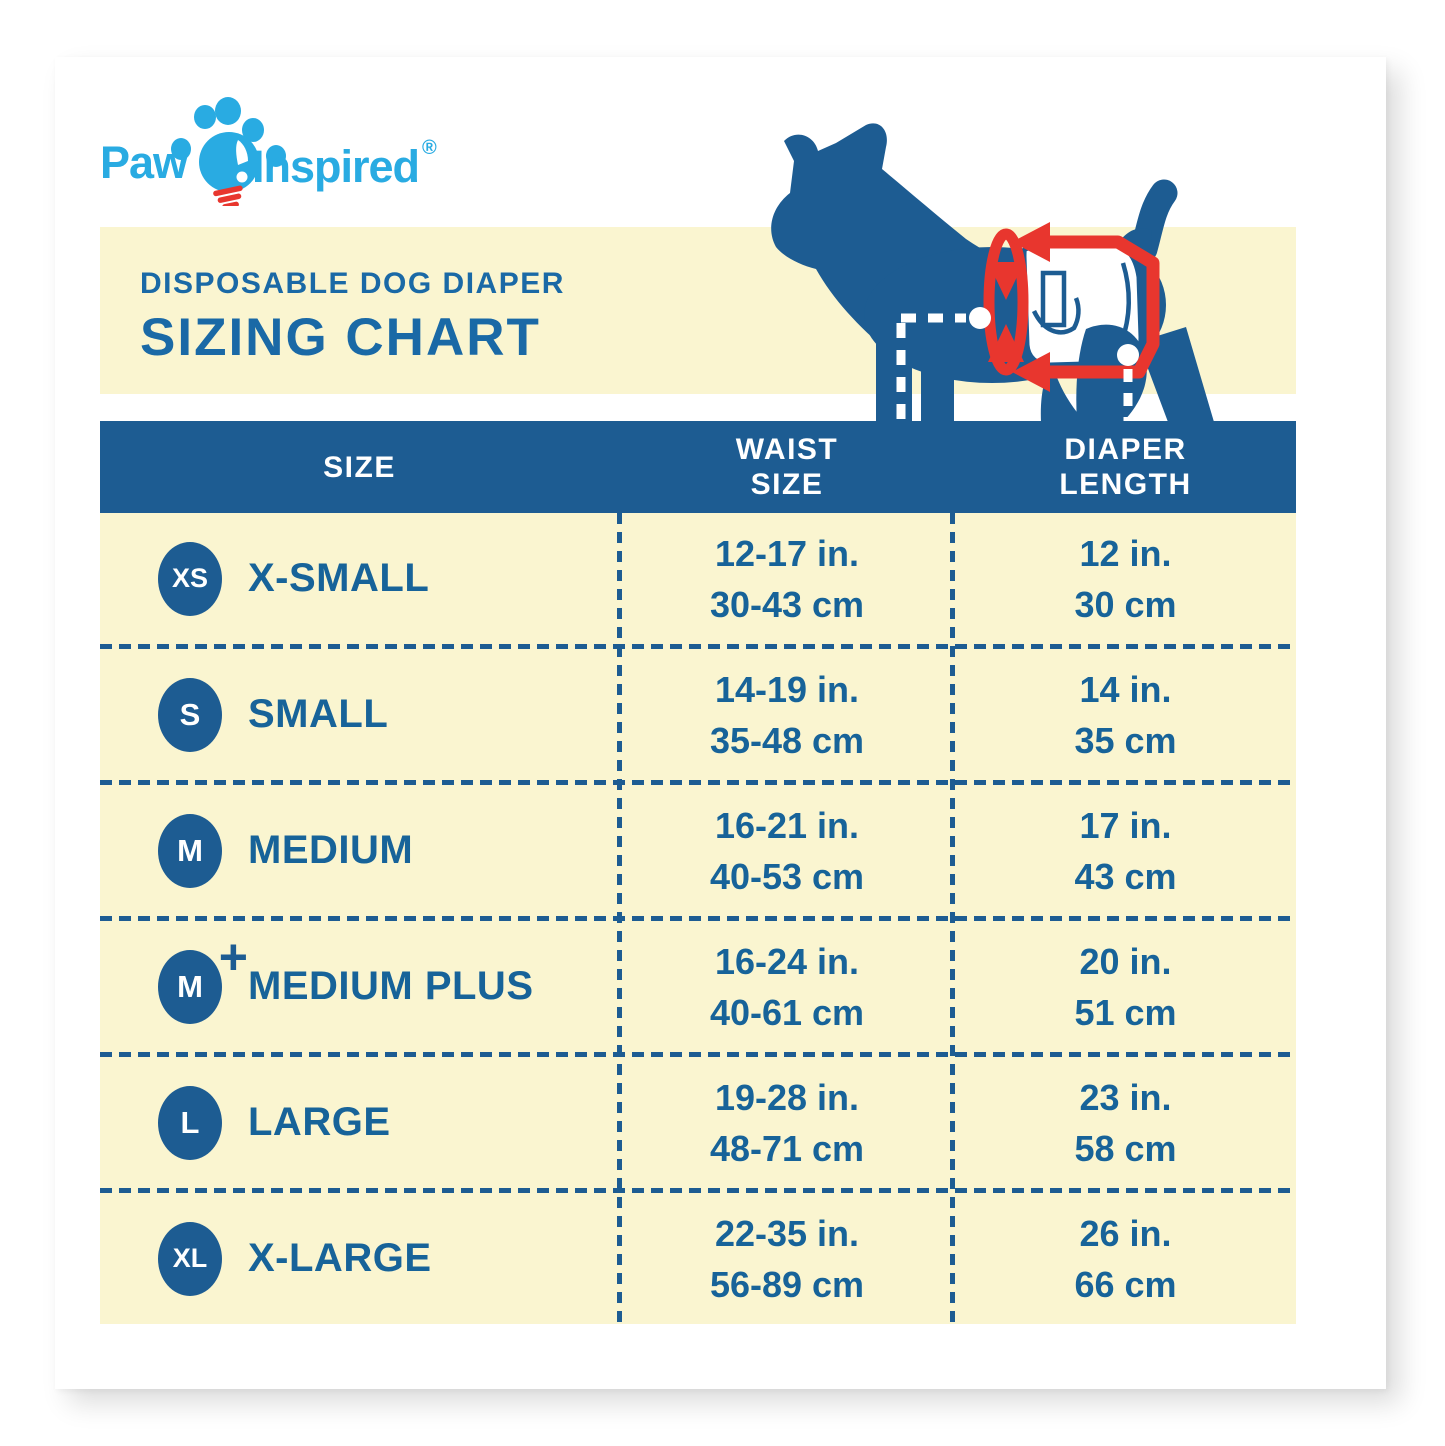 This screenshot has width=1445, height=1446. What do you see at coordinates (787, 467) in the screenshot?
I see `header-waist-size: WAIST SIZE` at bounding box center [787, 467].